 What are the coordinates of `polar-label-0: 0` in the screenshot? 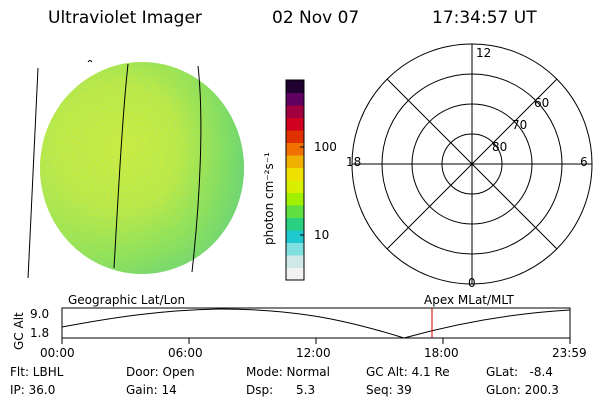 It's located at (472, 283).